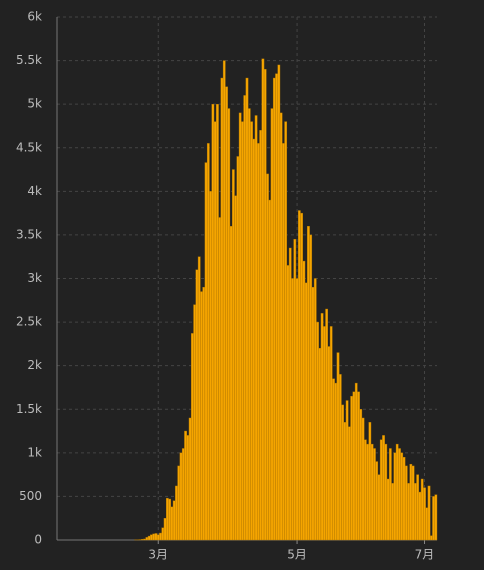  What do you see at coordinates (29, 322) in the screenshot?
I see `y-tick-label: 2.5k` at bounding box center [29, 322].